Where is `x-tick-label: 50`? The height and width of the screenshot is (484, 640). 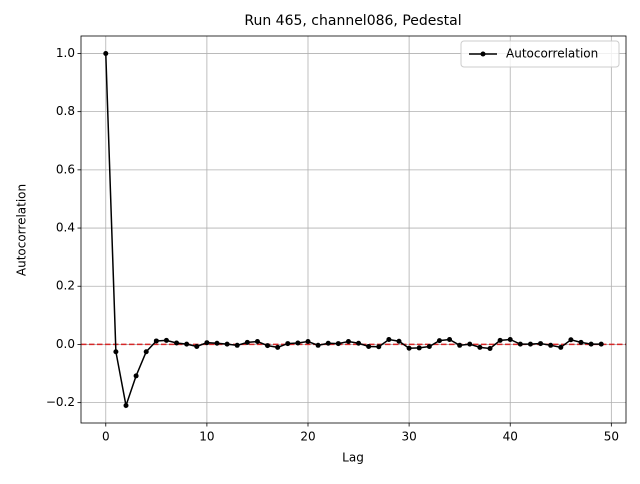
x-tick-label: 50 is located at coordinates (611, 437).